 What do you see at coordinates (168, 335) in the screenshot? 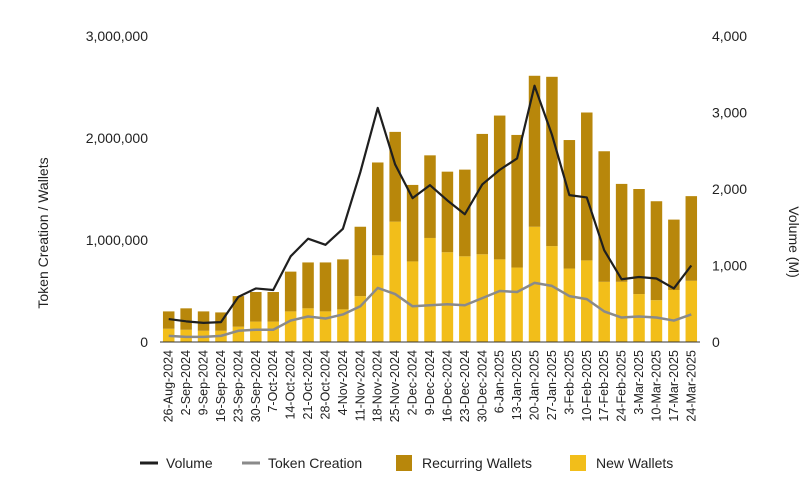
I see `bar-new-wallets-26-aug-2024` at bounding box center [168, 335].